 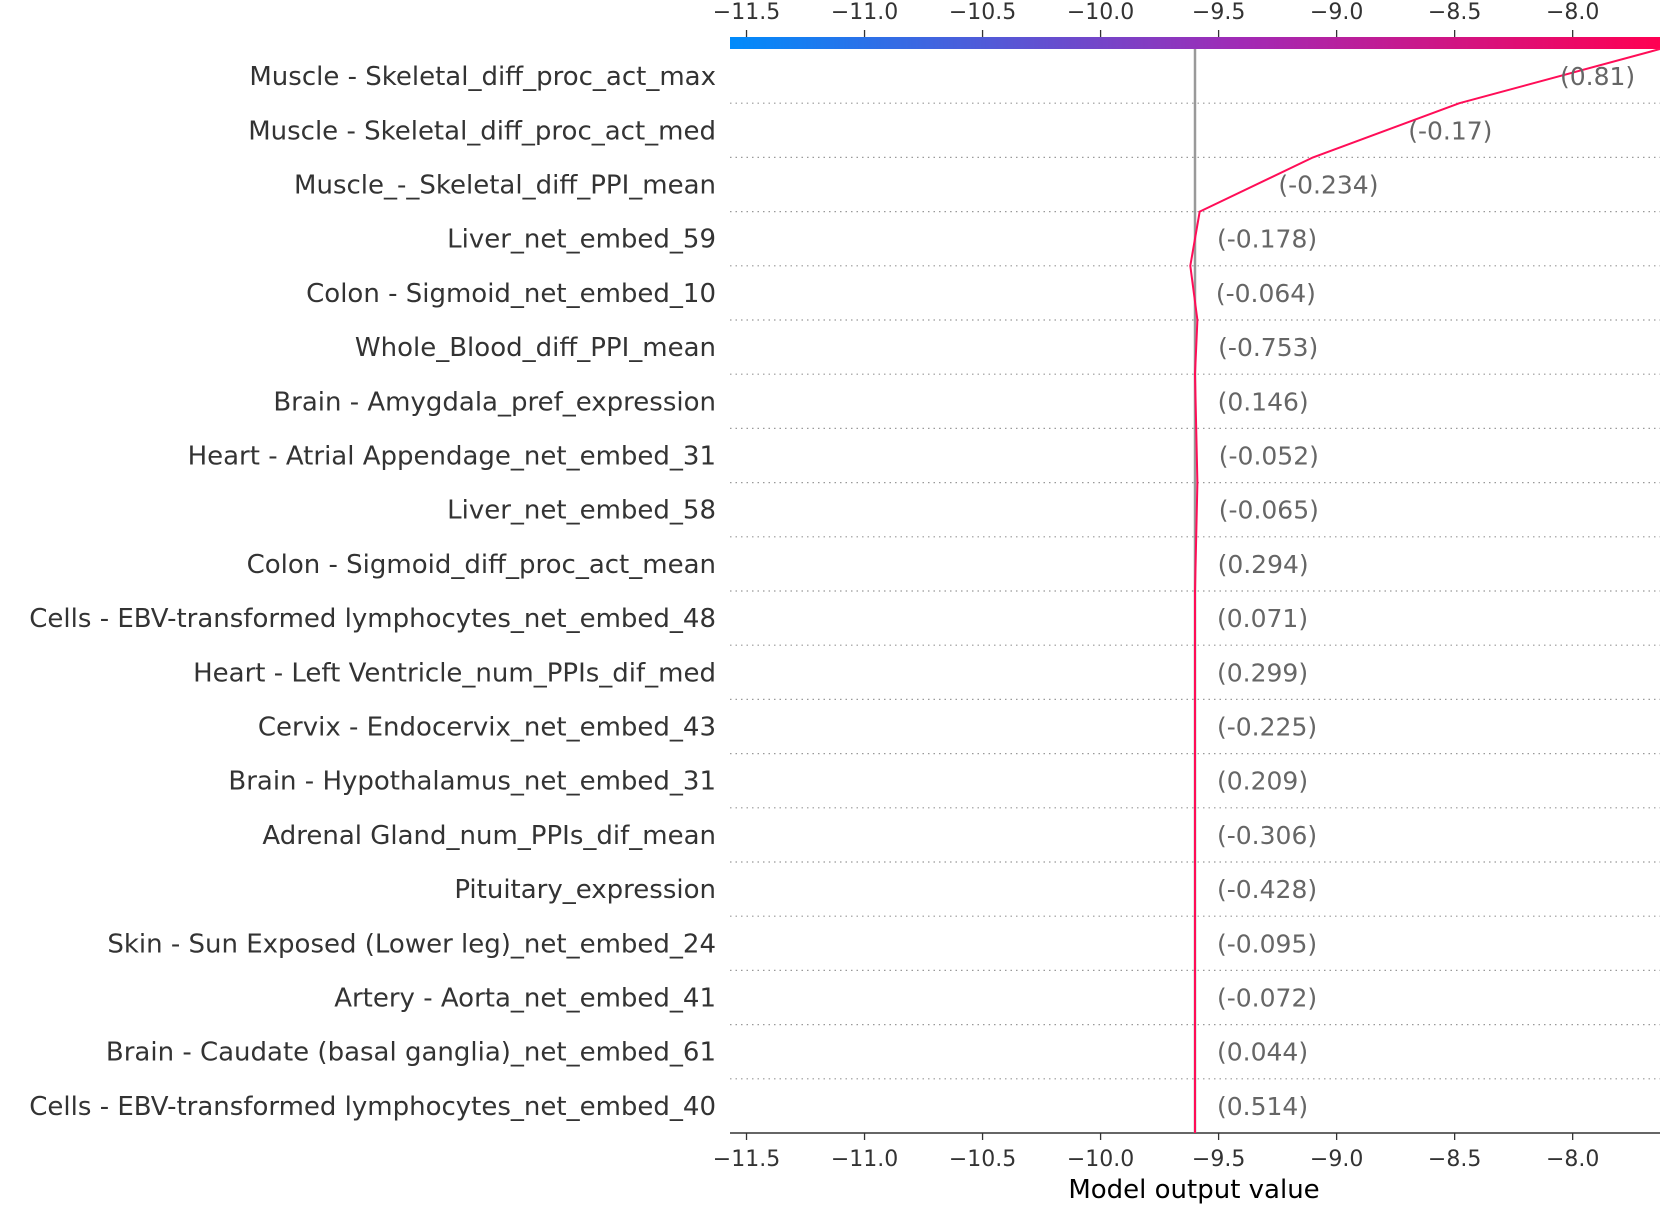 What do you see at coordinates (1193, 1190) in the screenshot?
I see `x-axis-title: Model output value` at bounding box center [1193, 1190].